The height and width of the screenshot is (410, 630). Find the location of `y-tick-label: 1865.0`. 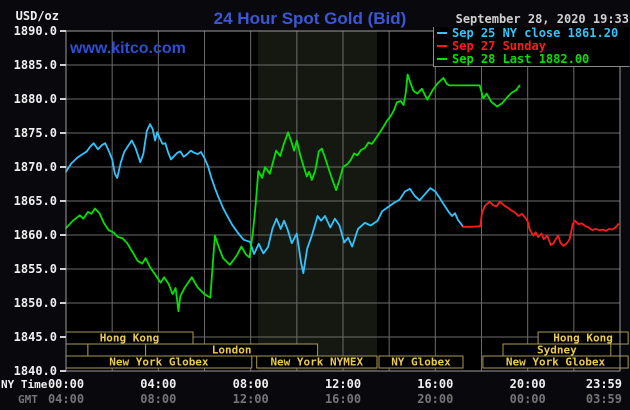

y-tick-label: 1865.0 is located at coordinates (35, 201).